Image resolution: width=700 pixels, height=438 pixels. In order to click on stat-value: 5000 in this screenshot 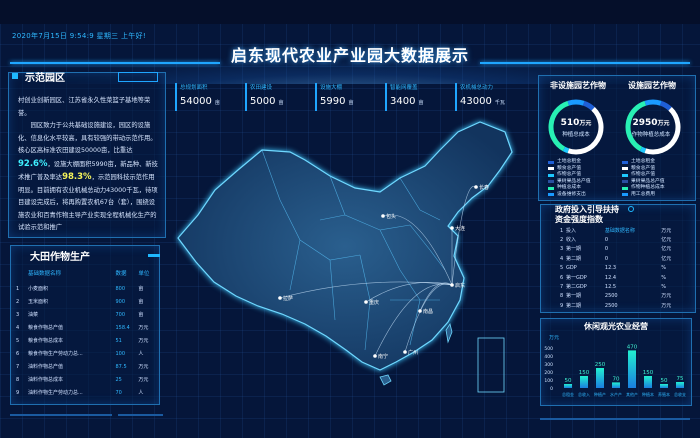, I will do `click(263, 101)`.